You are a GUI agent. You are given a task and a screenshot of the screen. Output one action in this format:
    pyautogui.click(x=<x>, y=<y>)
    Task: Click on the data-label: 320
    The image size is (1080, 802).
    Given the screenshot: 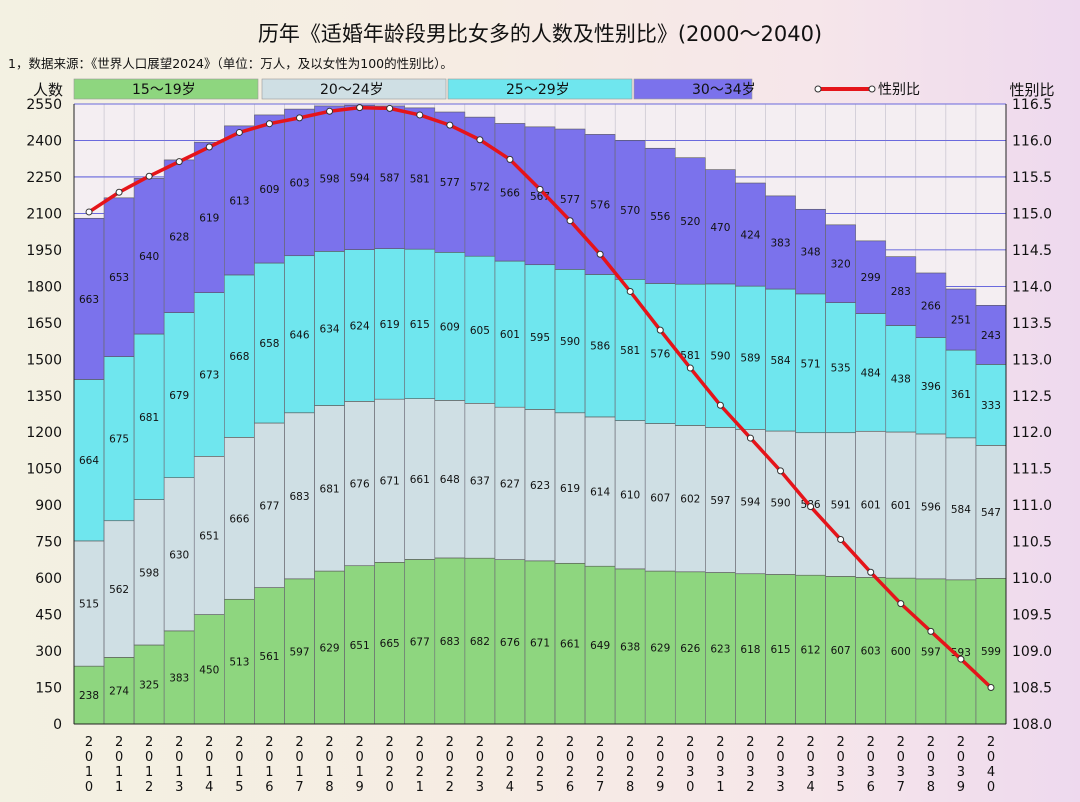 What is the action you would take?
    pyautogui.click(x=841, y=265)
    